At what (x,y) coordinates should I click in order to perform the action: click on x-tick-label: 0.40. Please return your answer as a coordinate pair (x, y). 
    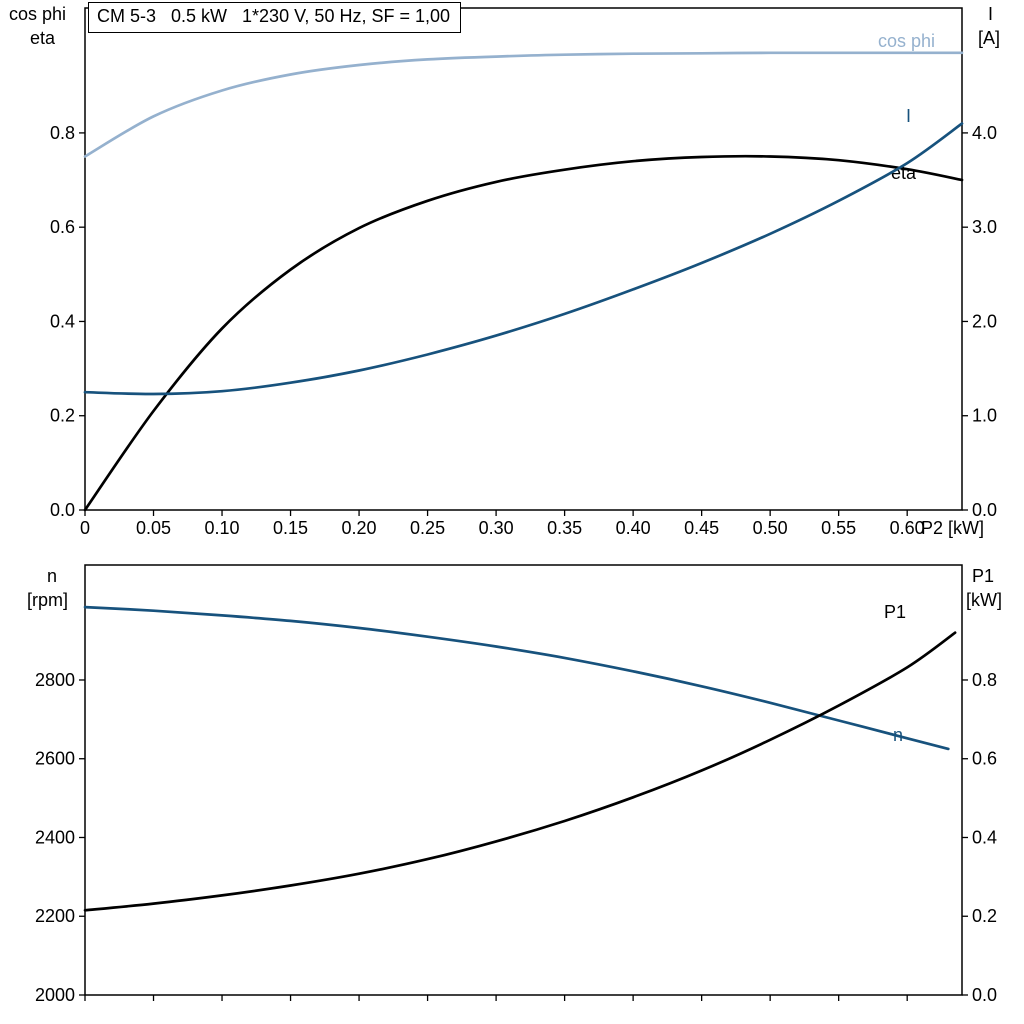
    Looking at the image, I should click on (633, 528).